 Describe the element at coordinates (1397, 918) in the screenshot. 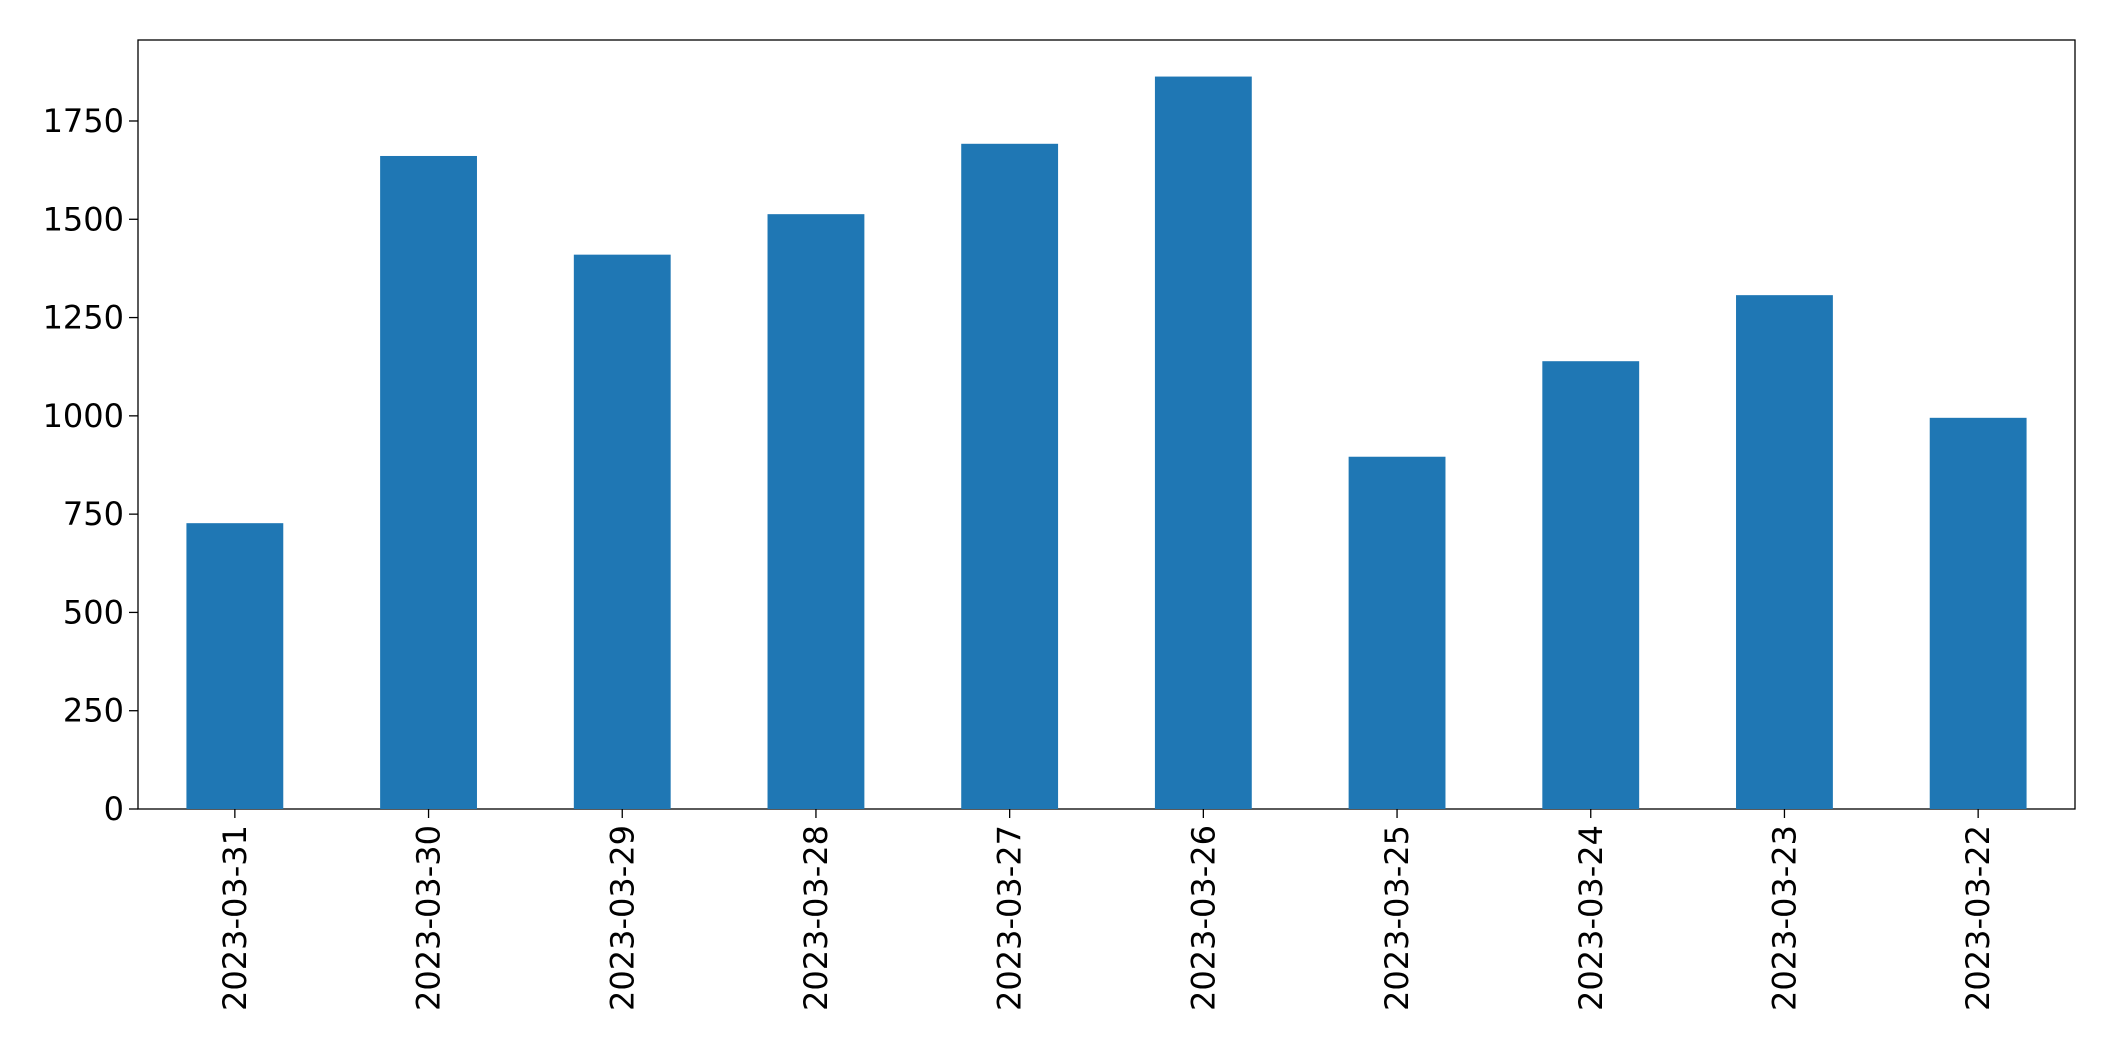

I see `x-tick-label: 2023-03-25` at that location.